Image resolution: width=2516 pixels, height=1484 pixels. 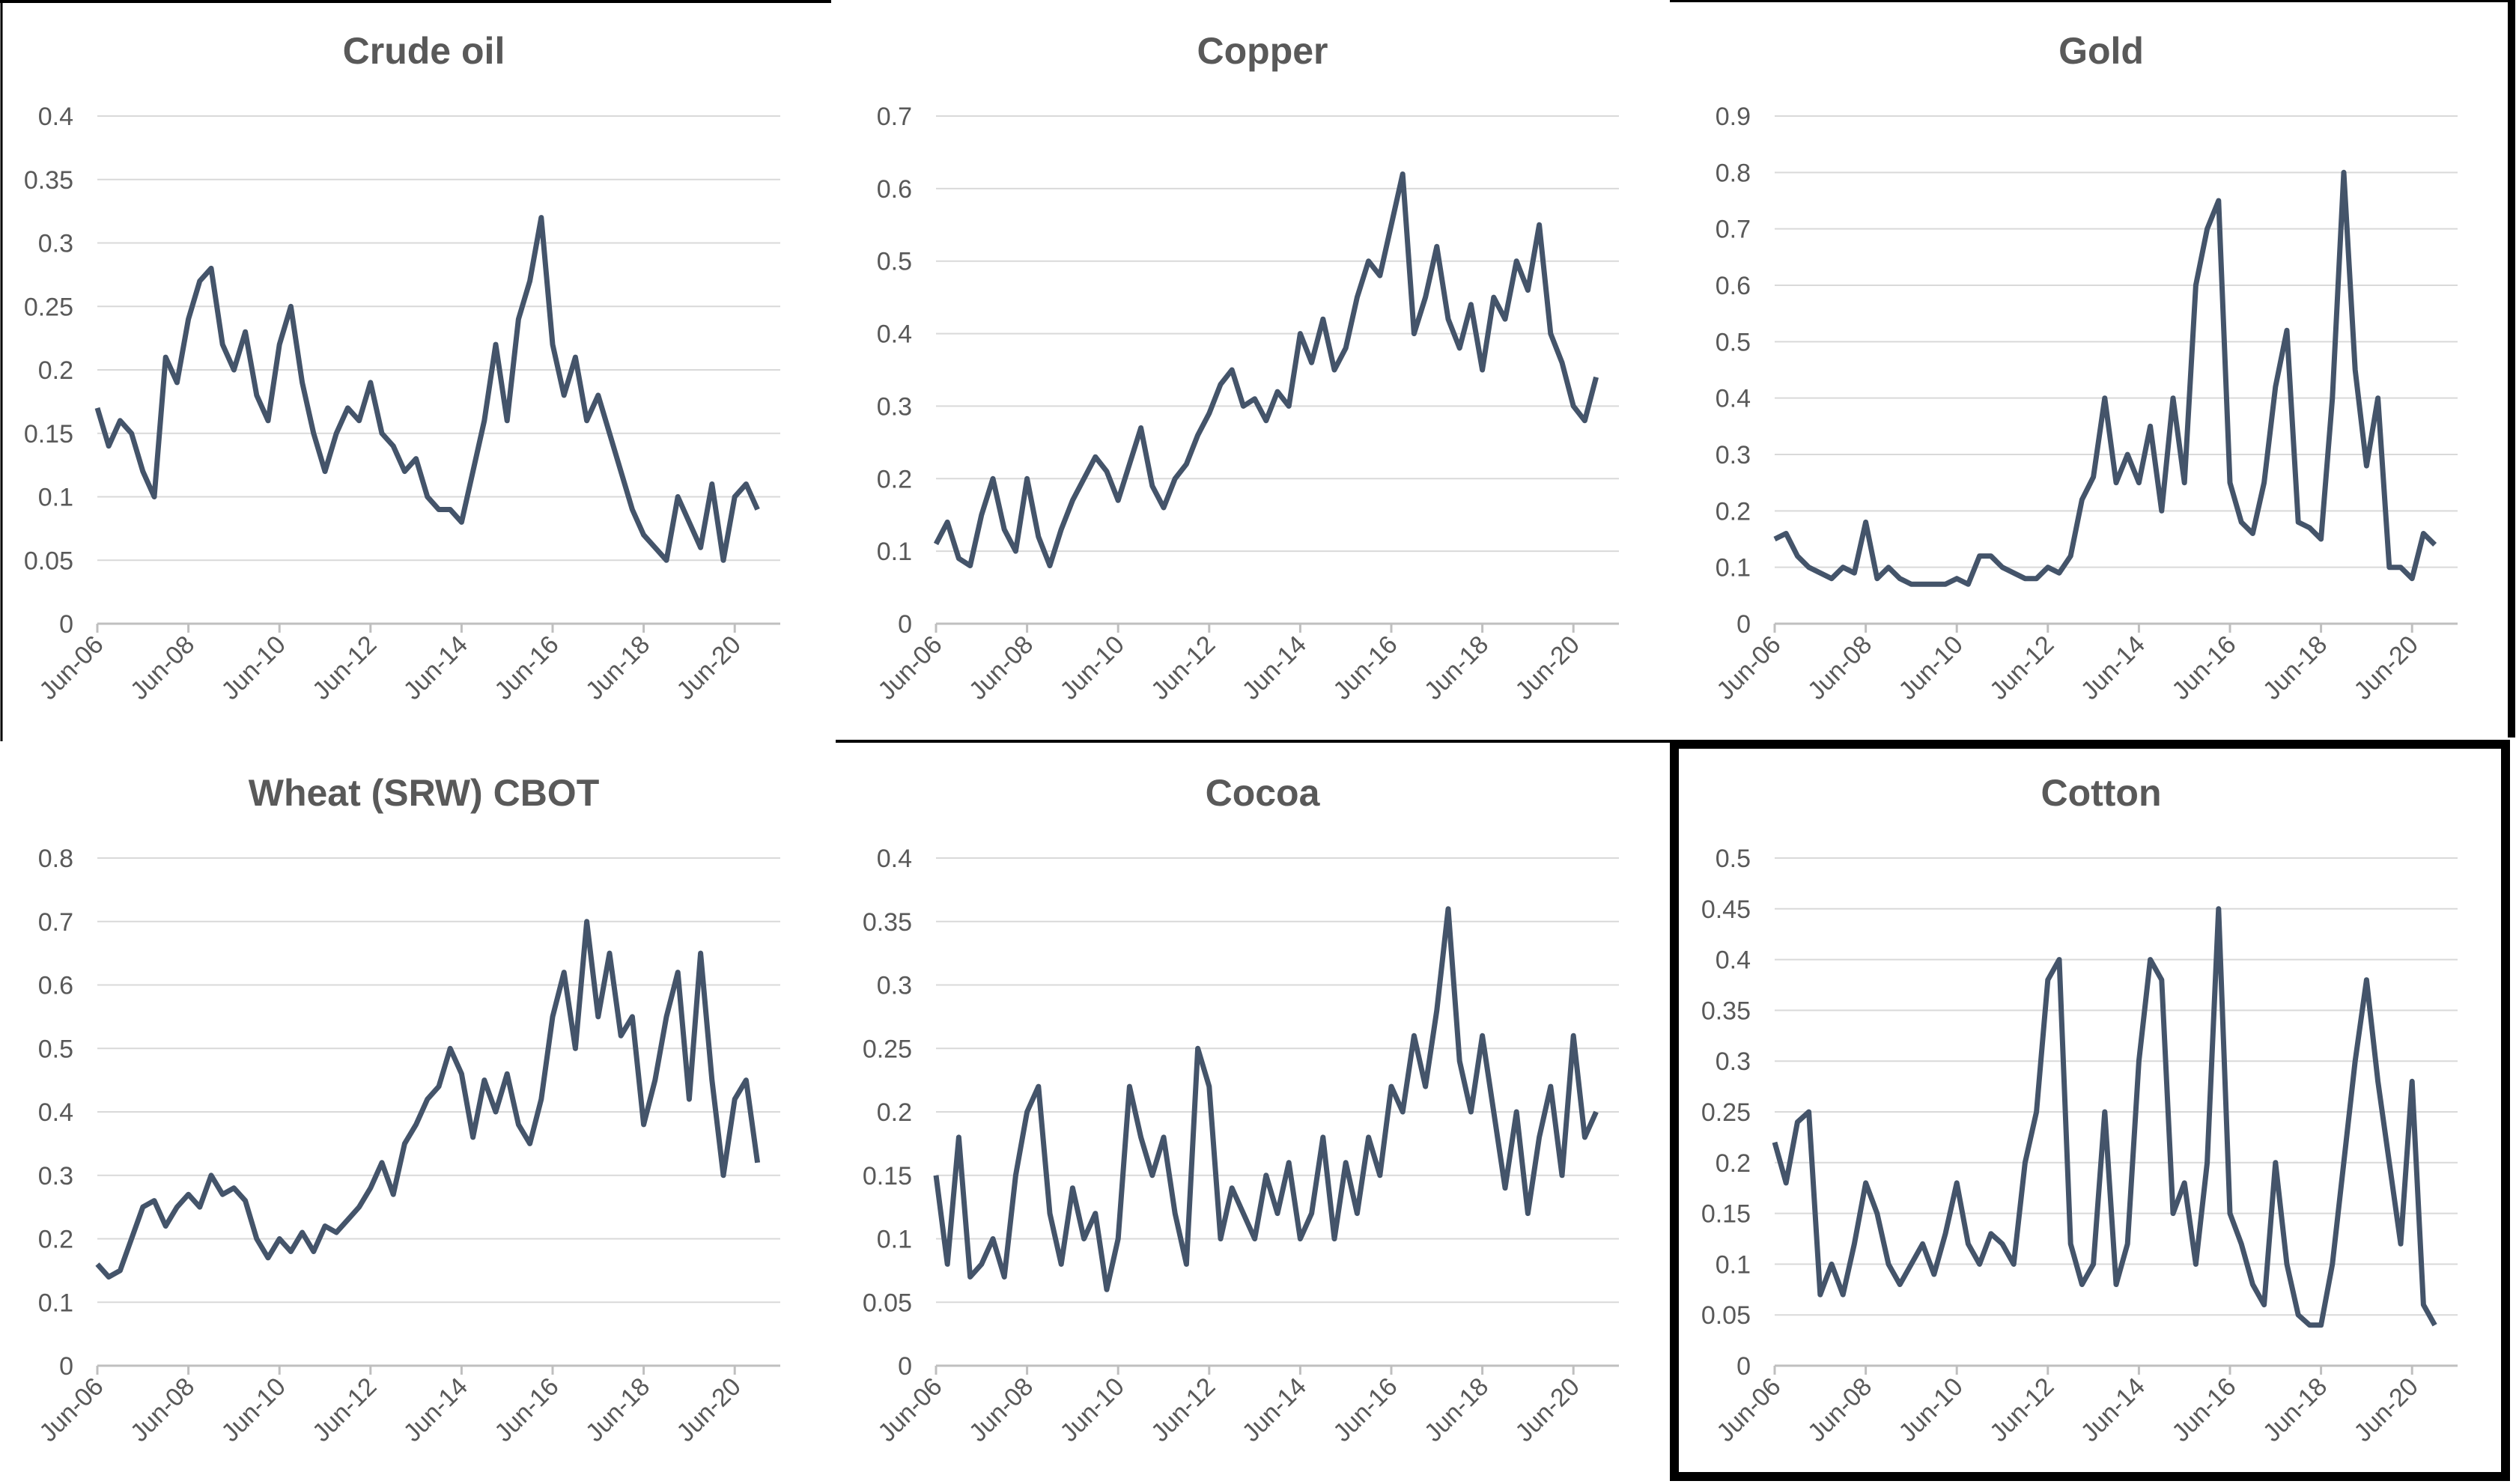 I want to click on chart-title: Wheat (SRW) CBOT, so click(x=424, y=793).